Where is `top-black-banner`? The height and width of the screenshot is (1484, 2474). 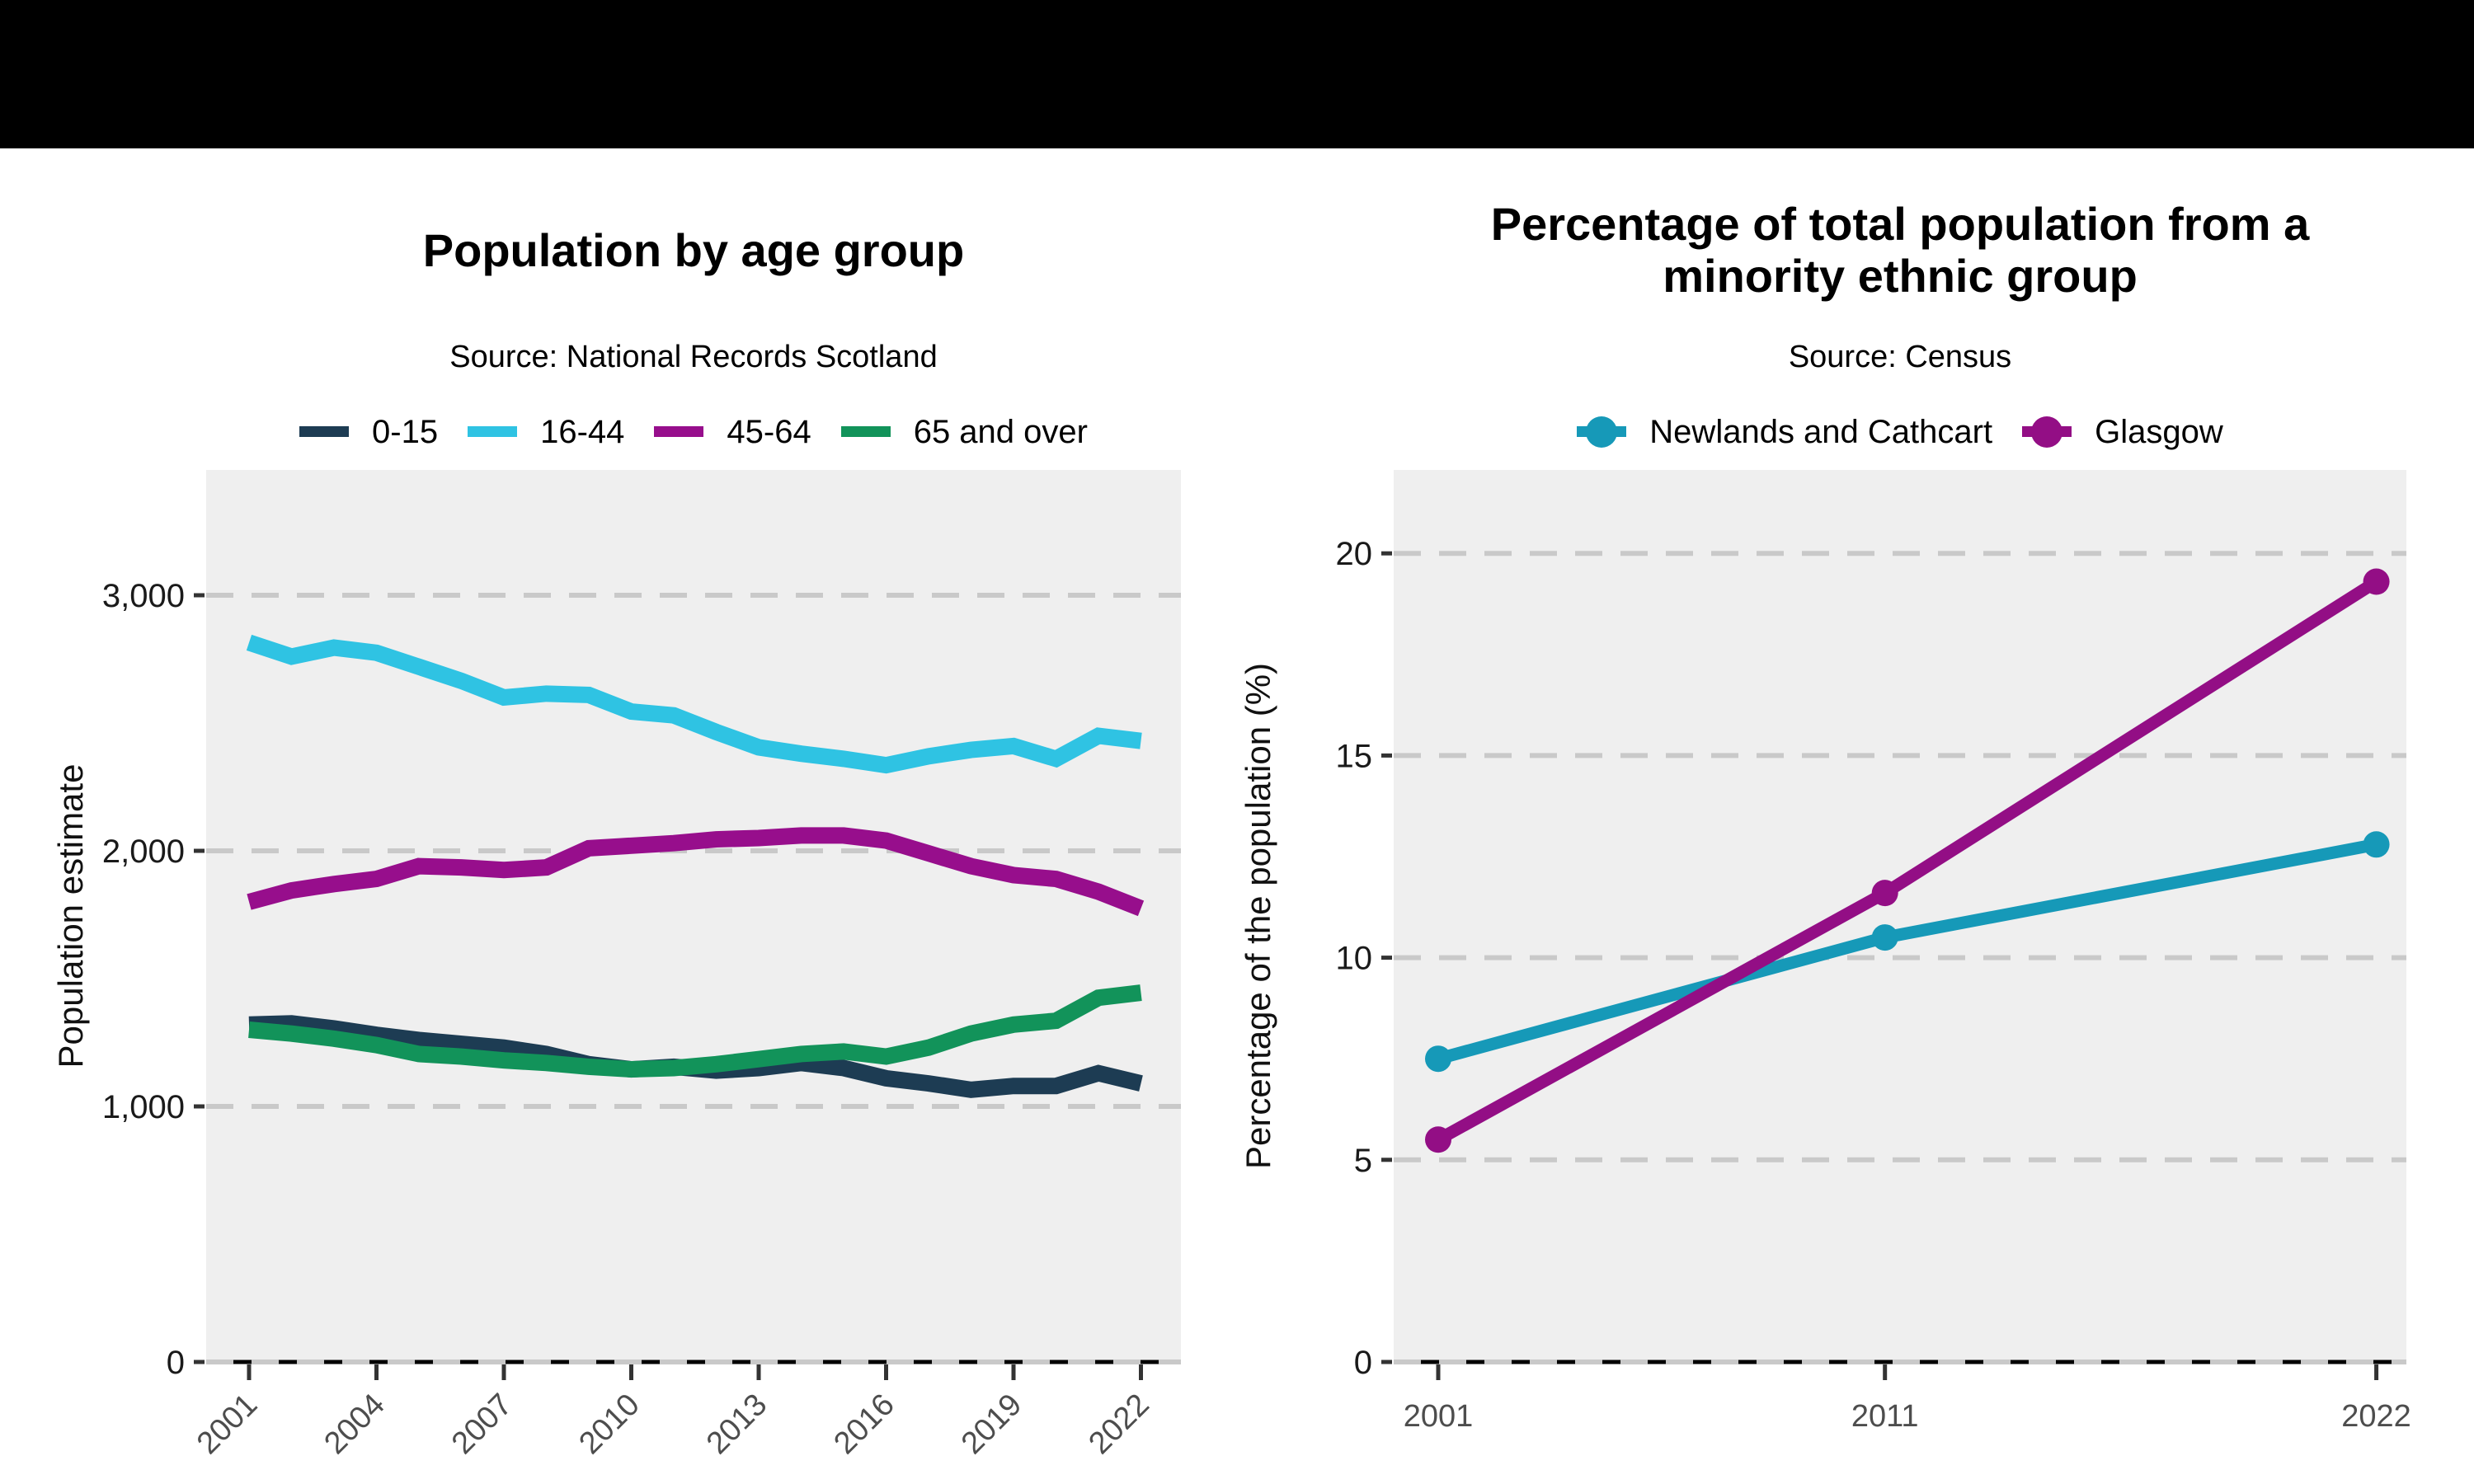
top-black-banner is located at coordinates (1237, 74).